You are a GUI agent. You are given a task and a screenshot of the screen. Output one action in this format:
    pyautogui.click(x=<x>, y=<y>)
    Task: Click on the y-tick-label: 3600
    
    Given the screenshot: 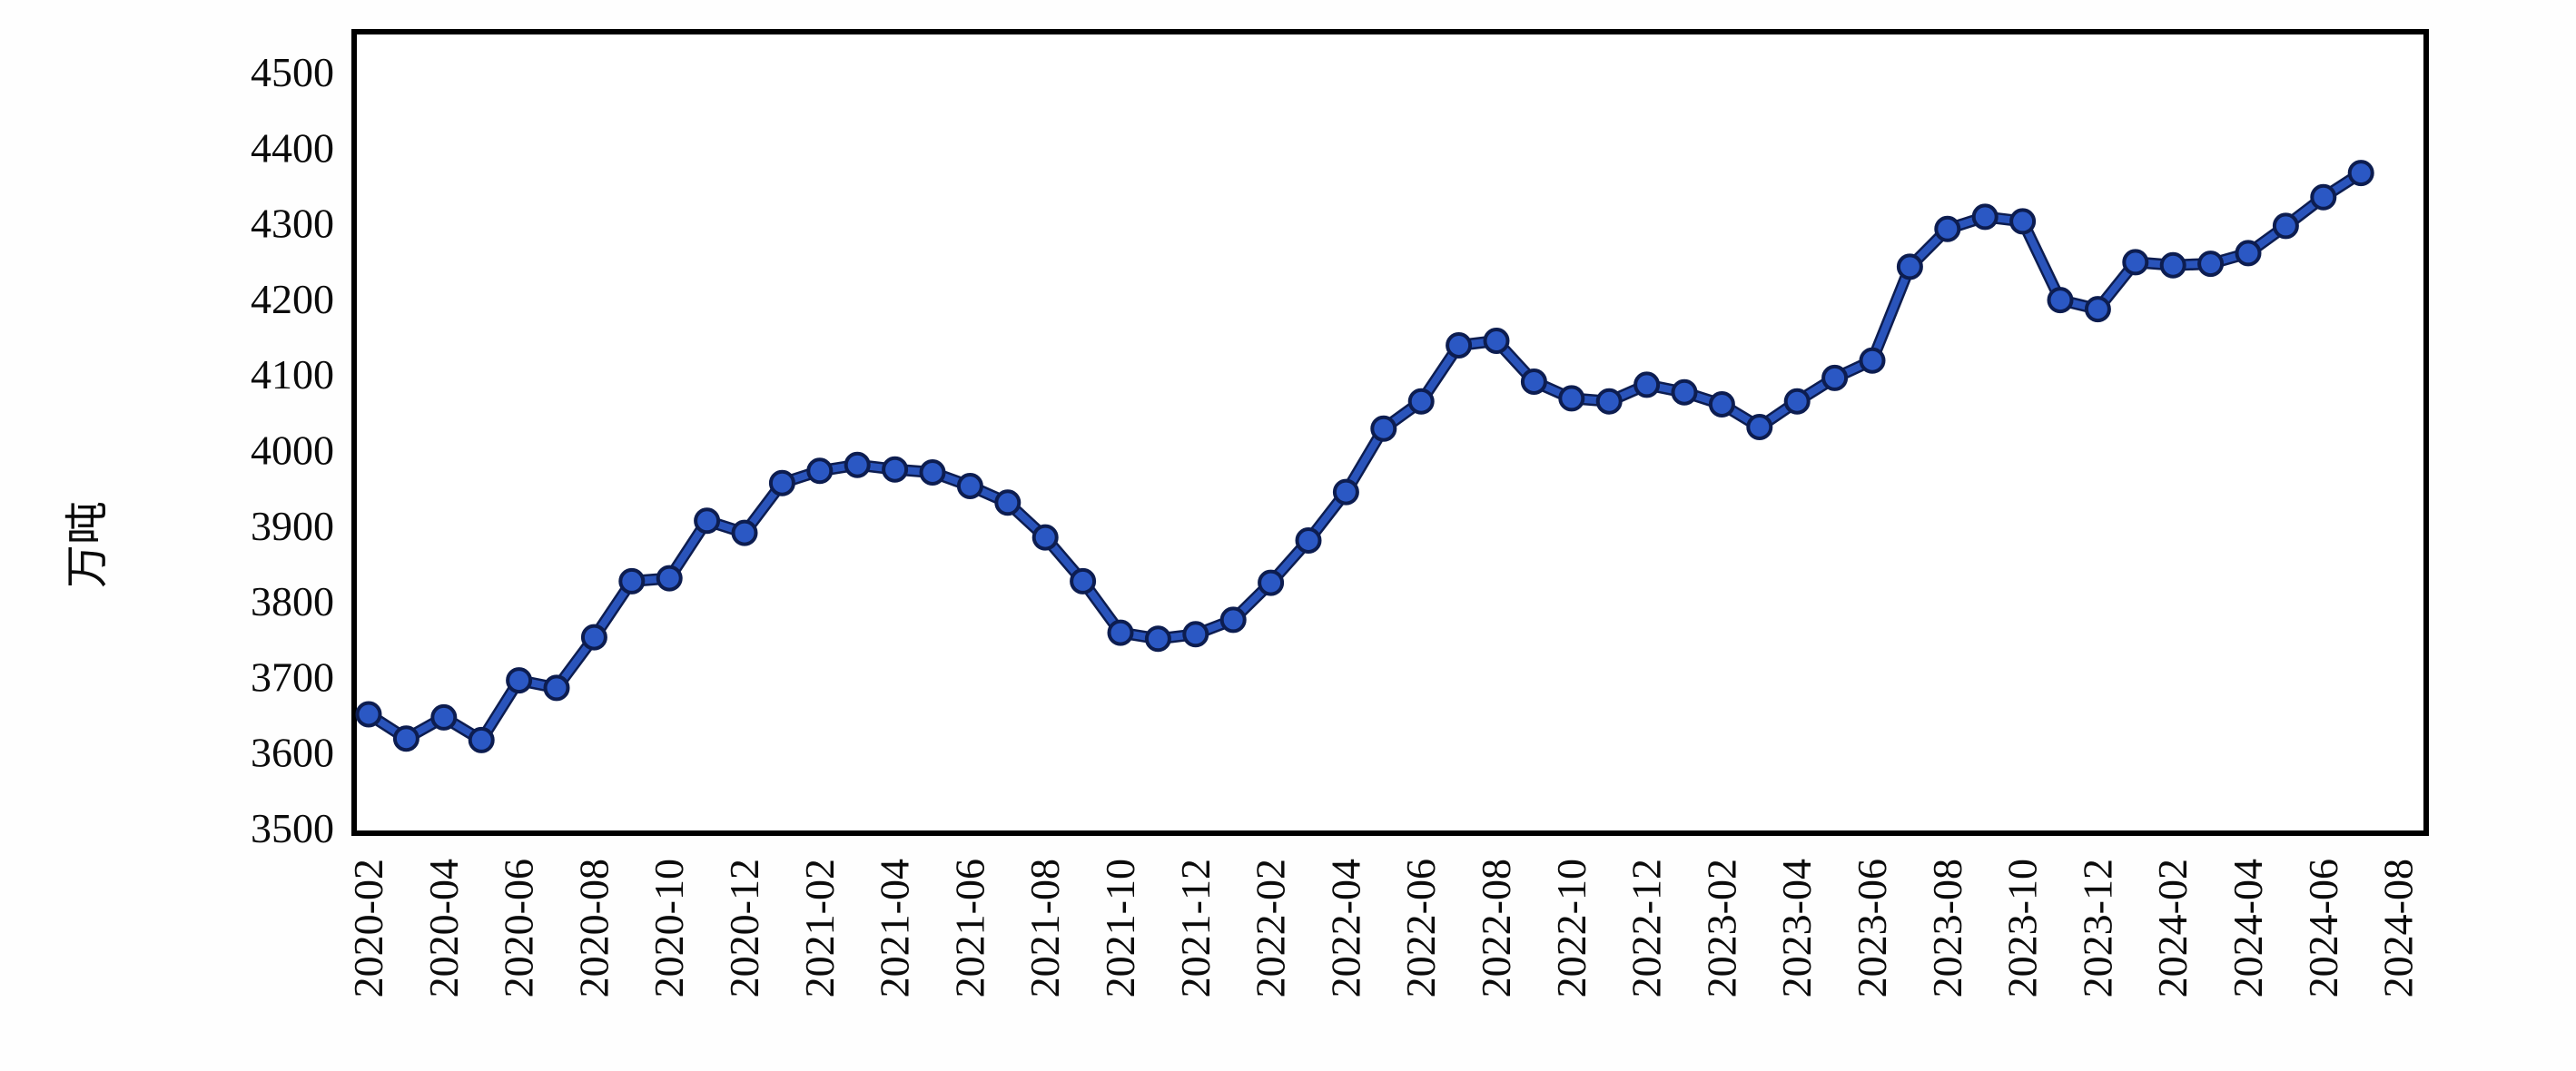 What is the action you would take?
    pyautogui.click(x=292, y=753)
    